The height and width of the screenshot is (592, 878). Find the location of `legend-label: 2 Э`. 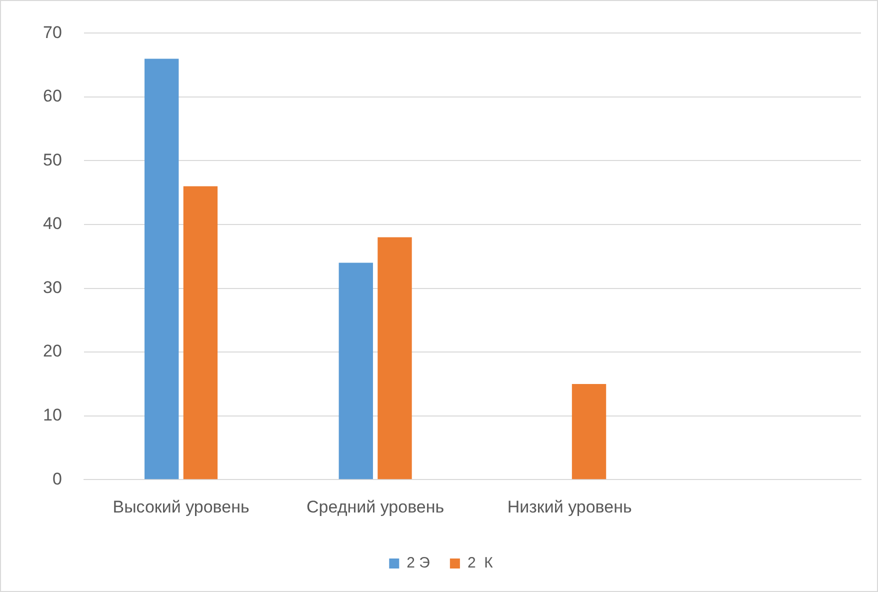

legend-label: 2 Э is located at coordinates (418, 563).